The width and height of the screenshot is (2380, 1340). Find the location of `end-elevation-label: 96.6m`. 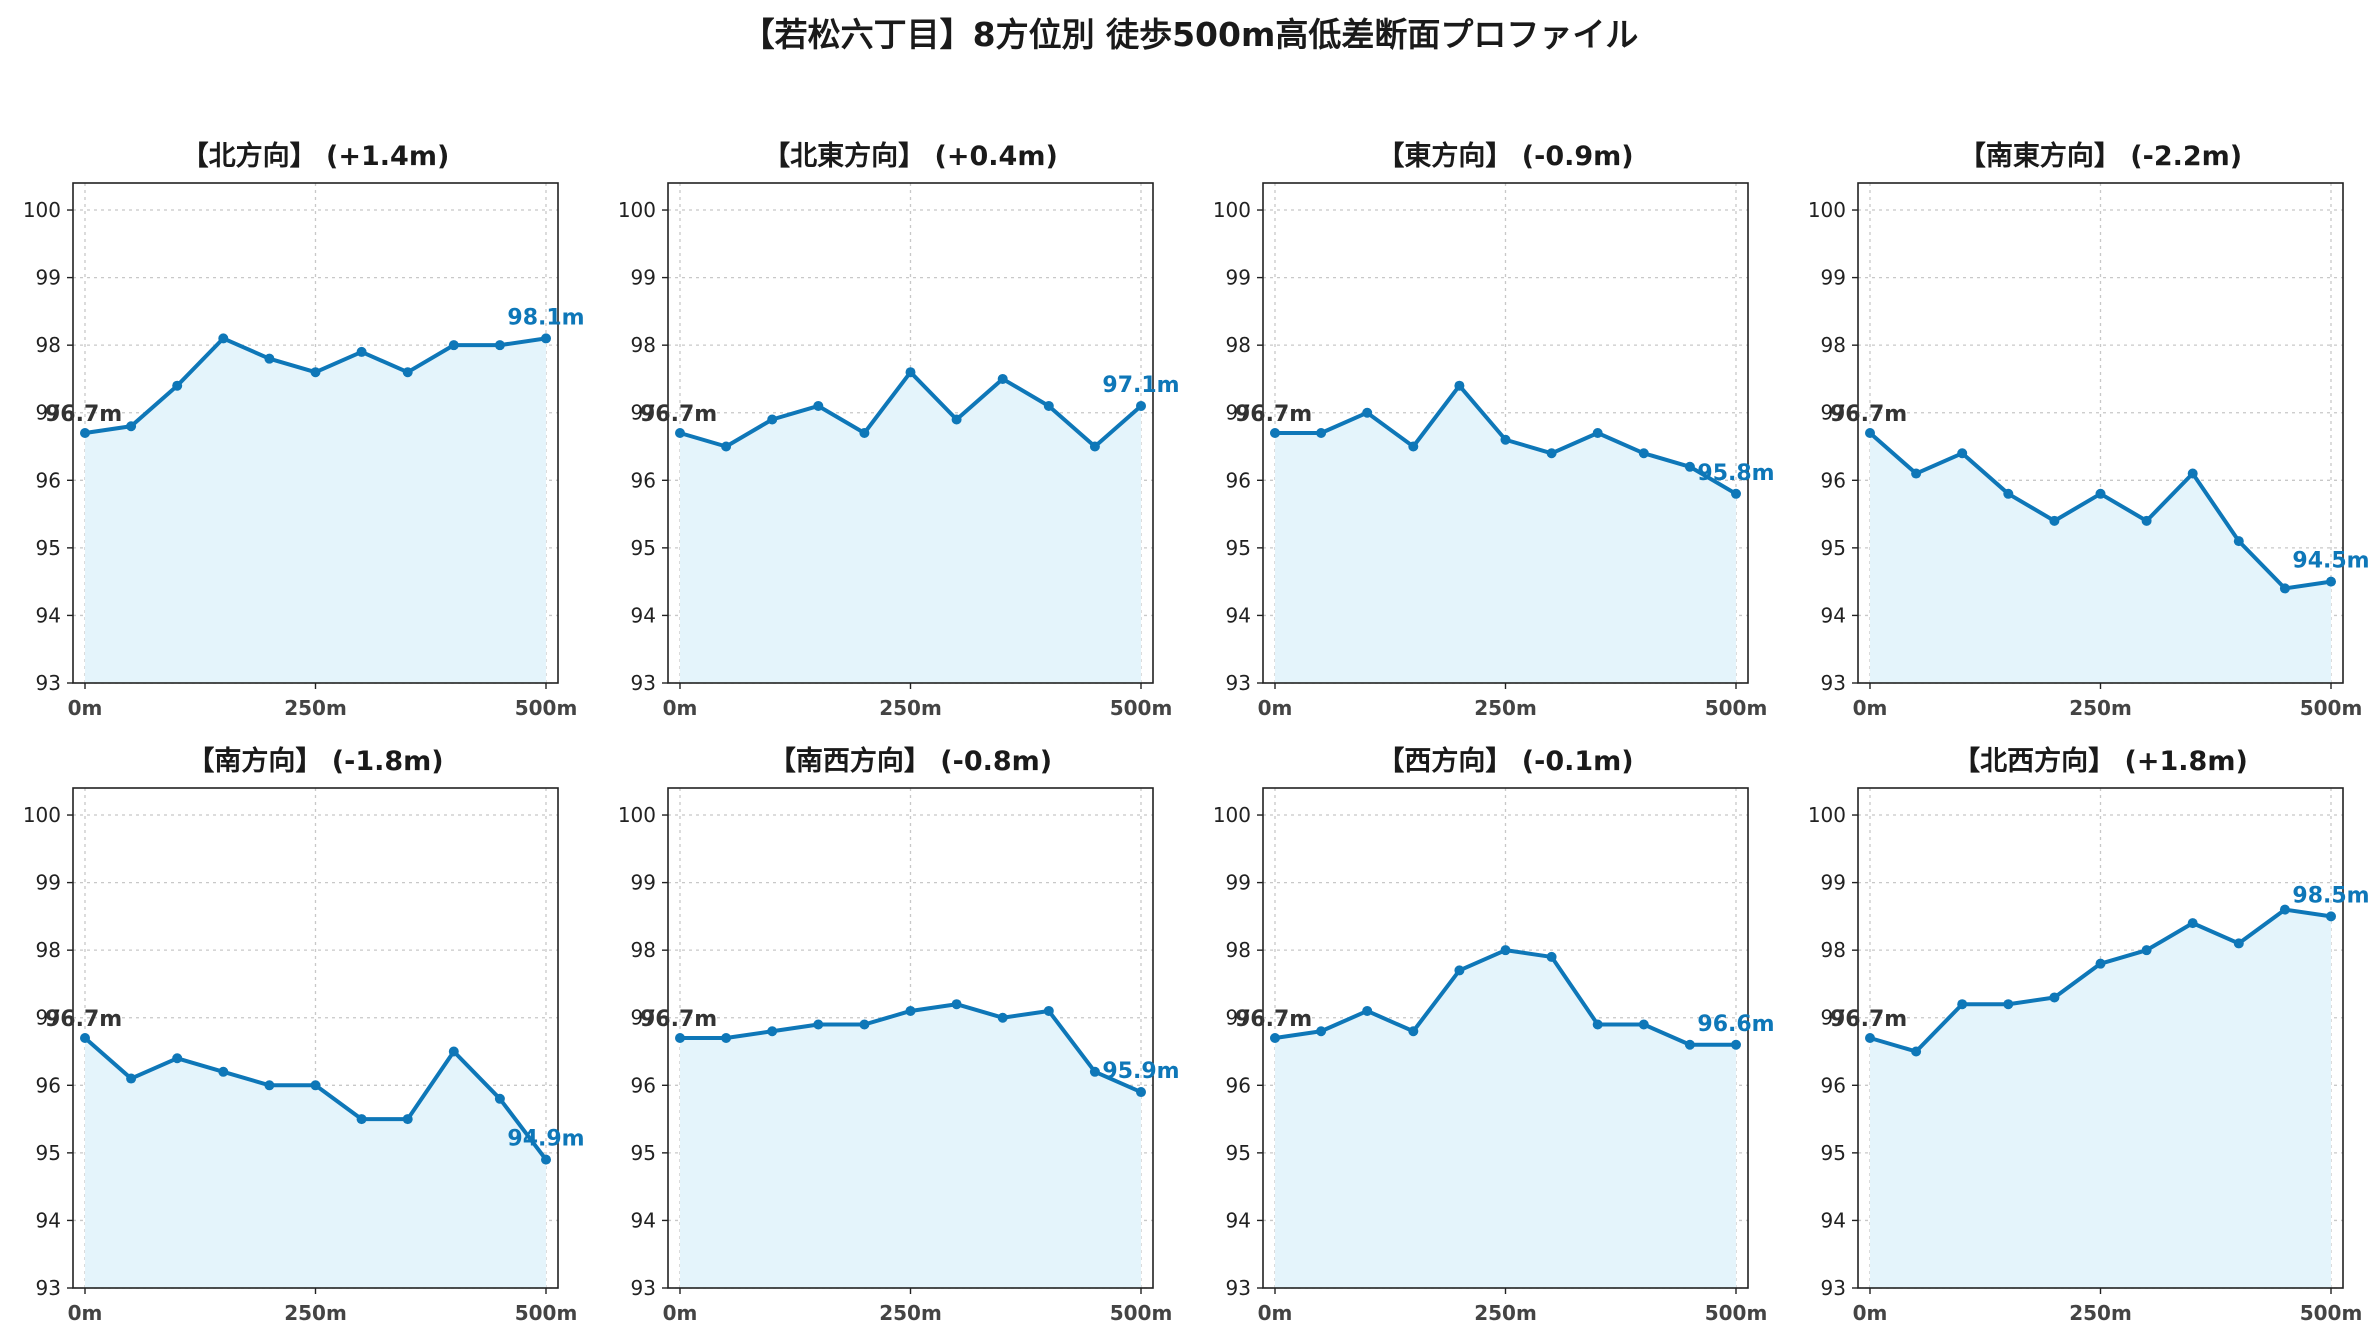

end-elevation-label: 96.6m is located at coordinates (1735, 1024).